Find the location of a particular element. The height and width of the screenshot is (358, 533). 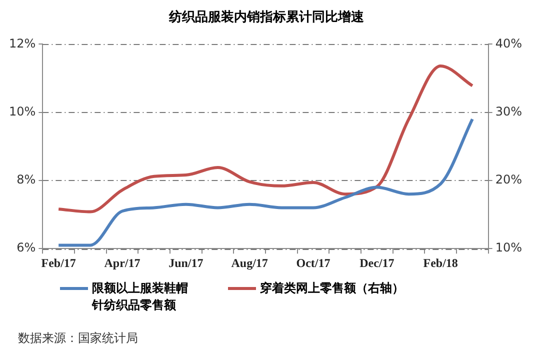

y-tick-label: 10% is located at coordinates (22, 111).